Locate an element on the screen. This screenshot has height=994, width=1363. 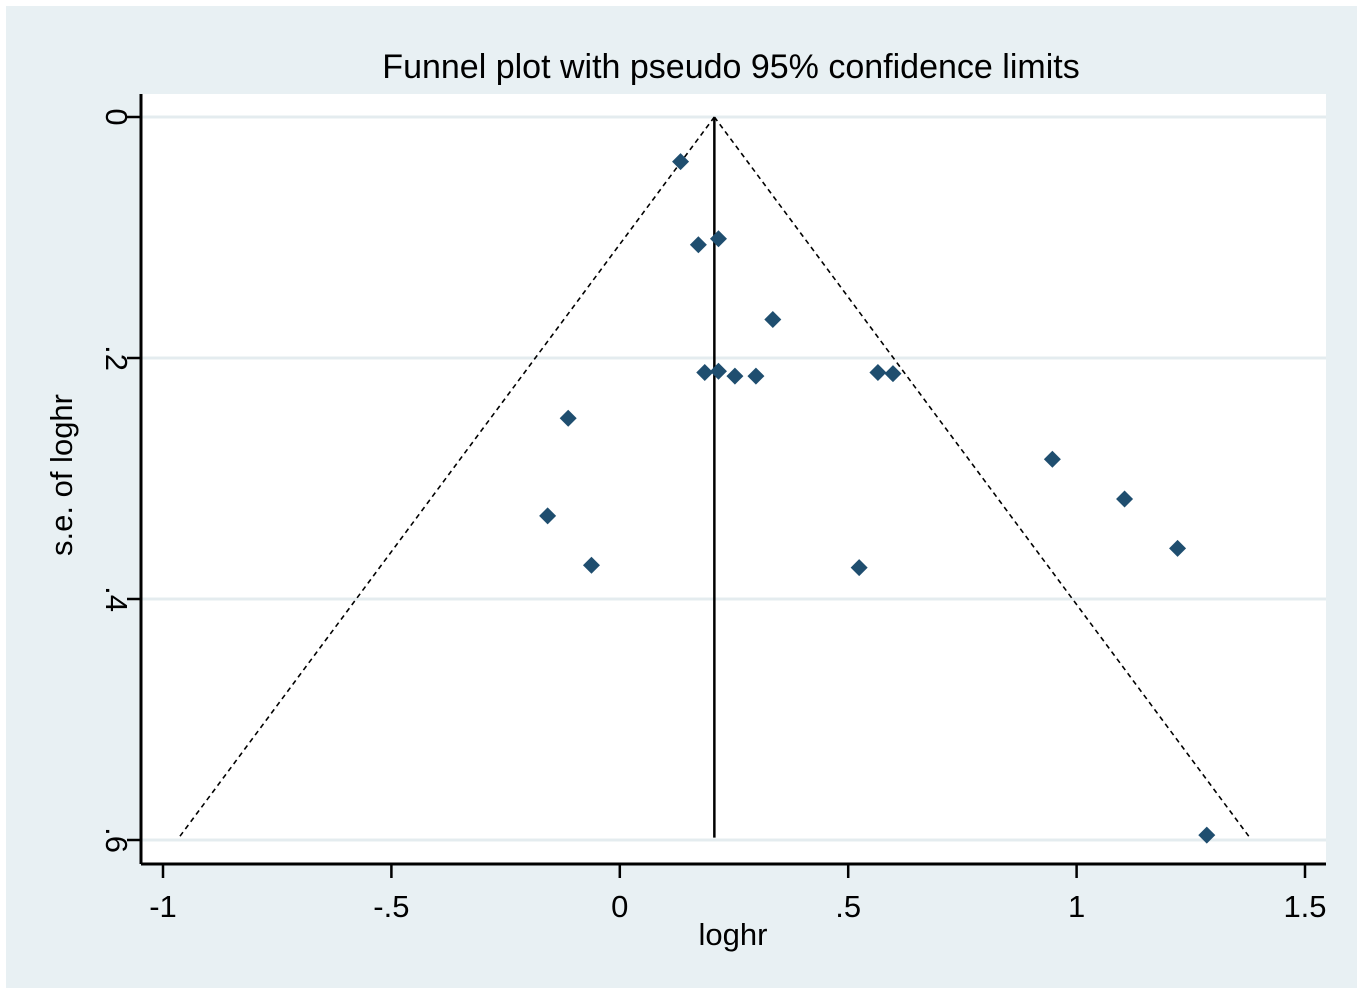
x-tick-label-4: 1 is located at coordinates (1076, 906).